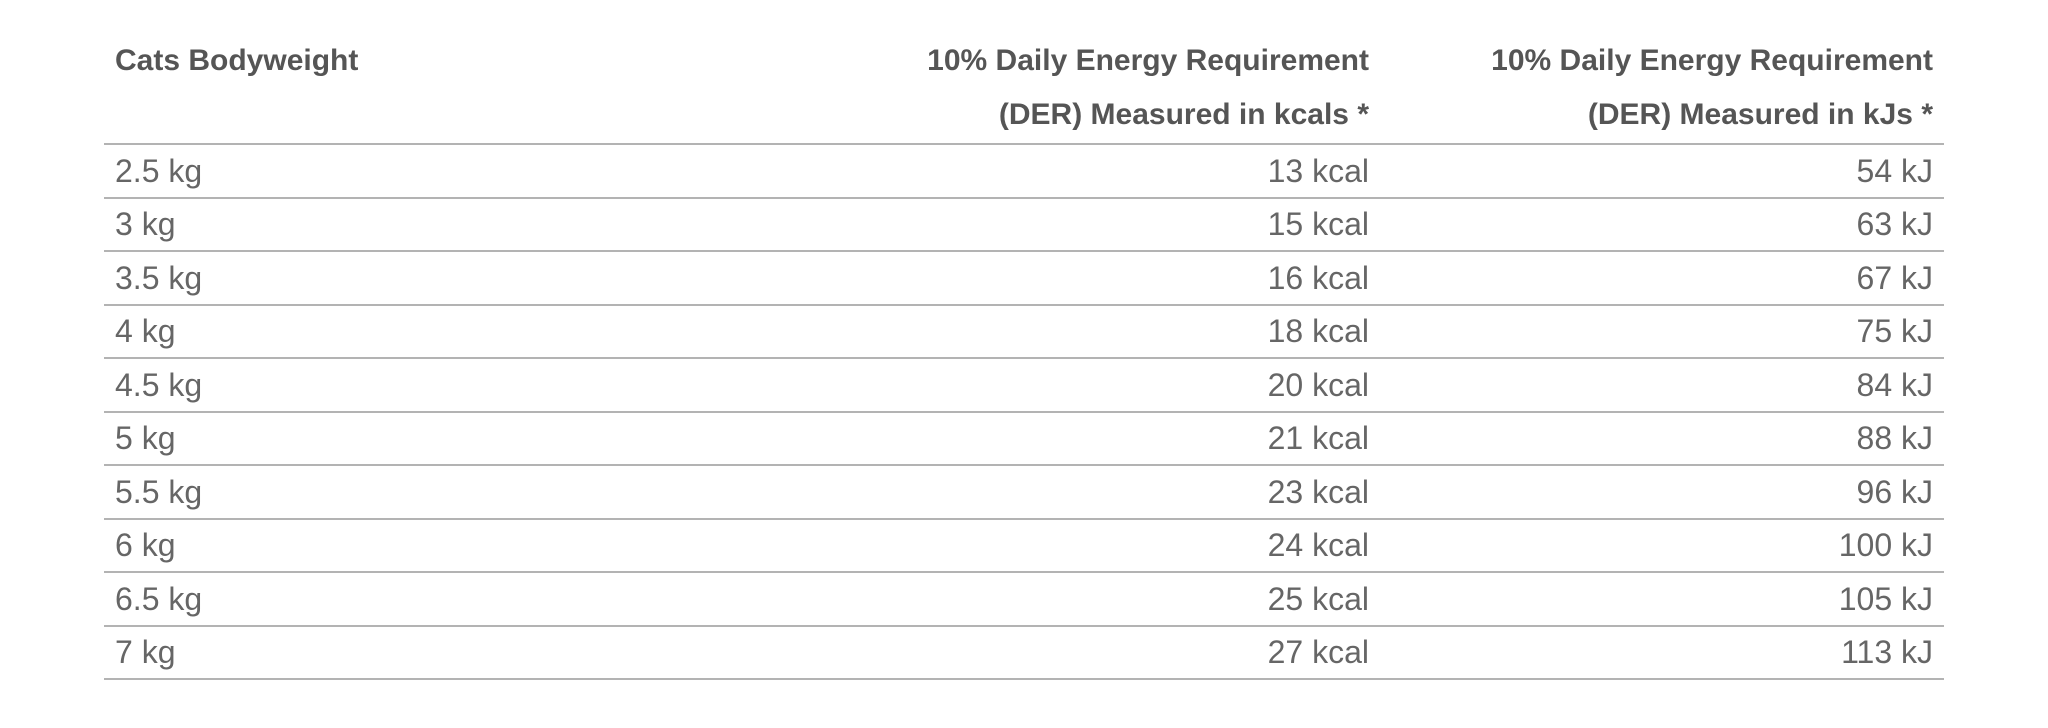  I want to click on table-cell: 24 kcal, so click(1318, 545).